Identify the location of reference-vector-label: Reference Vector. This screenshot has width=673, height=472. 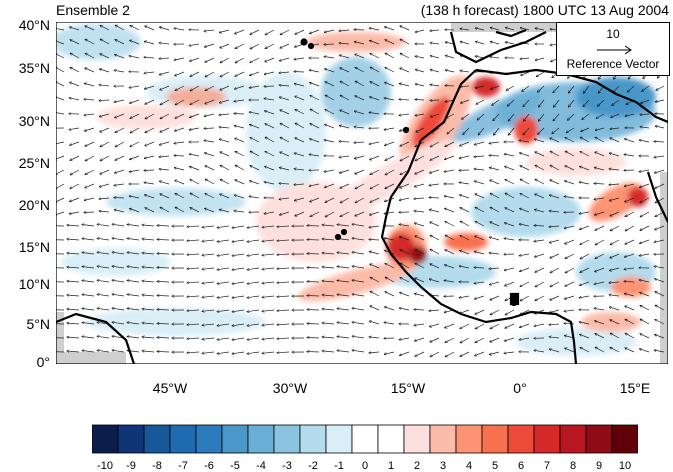
(613, 64).